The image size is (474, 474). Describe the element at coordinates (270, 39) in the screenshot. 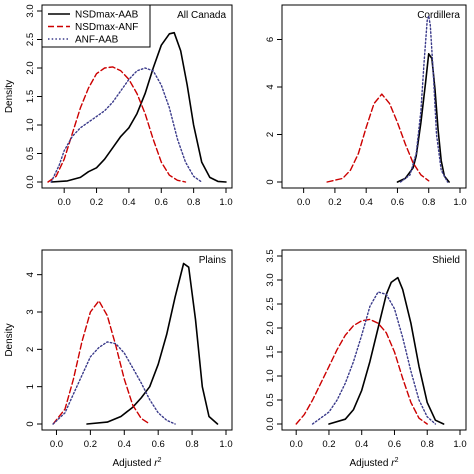

I see `y-tick-label: 6` at that location.